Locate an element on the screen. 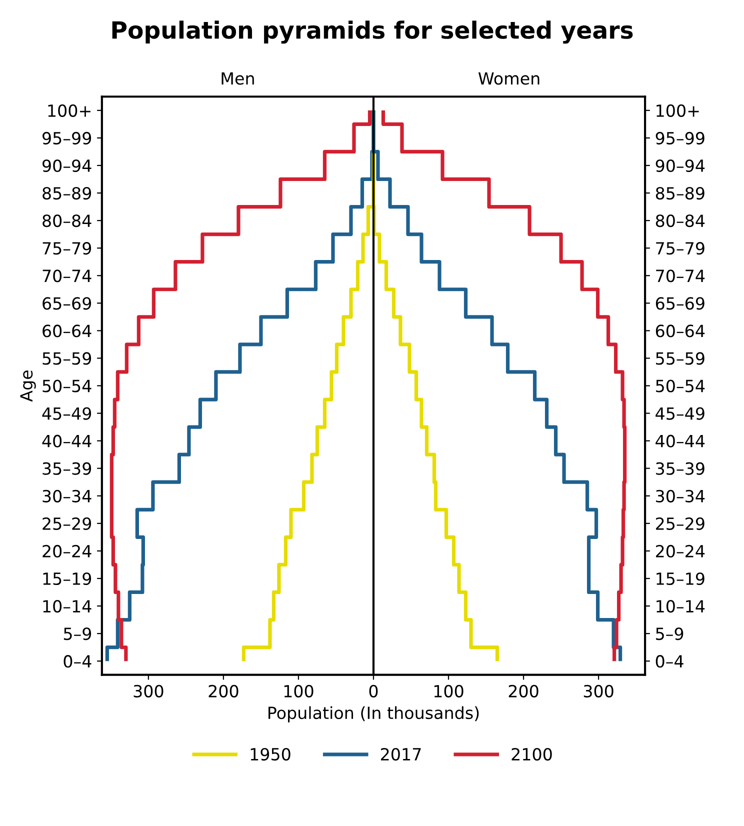 Image resolution: width=744 pixels, height=826 pixels. y-tick-label: 20–24 is located at coordinates (680, 551).